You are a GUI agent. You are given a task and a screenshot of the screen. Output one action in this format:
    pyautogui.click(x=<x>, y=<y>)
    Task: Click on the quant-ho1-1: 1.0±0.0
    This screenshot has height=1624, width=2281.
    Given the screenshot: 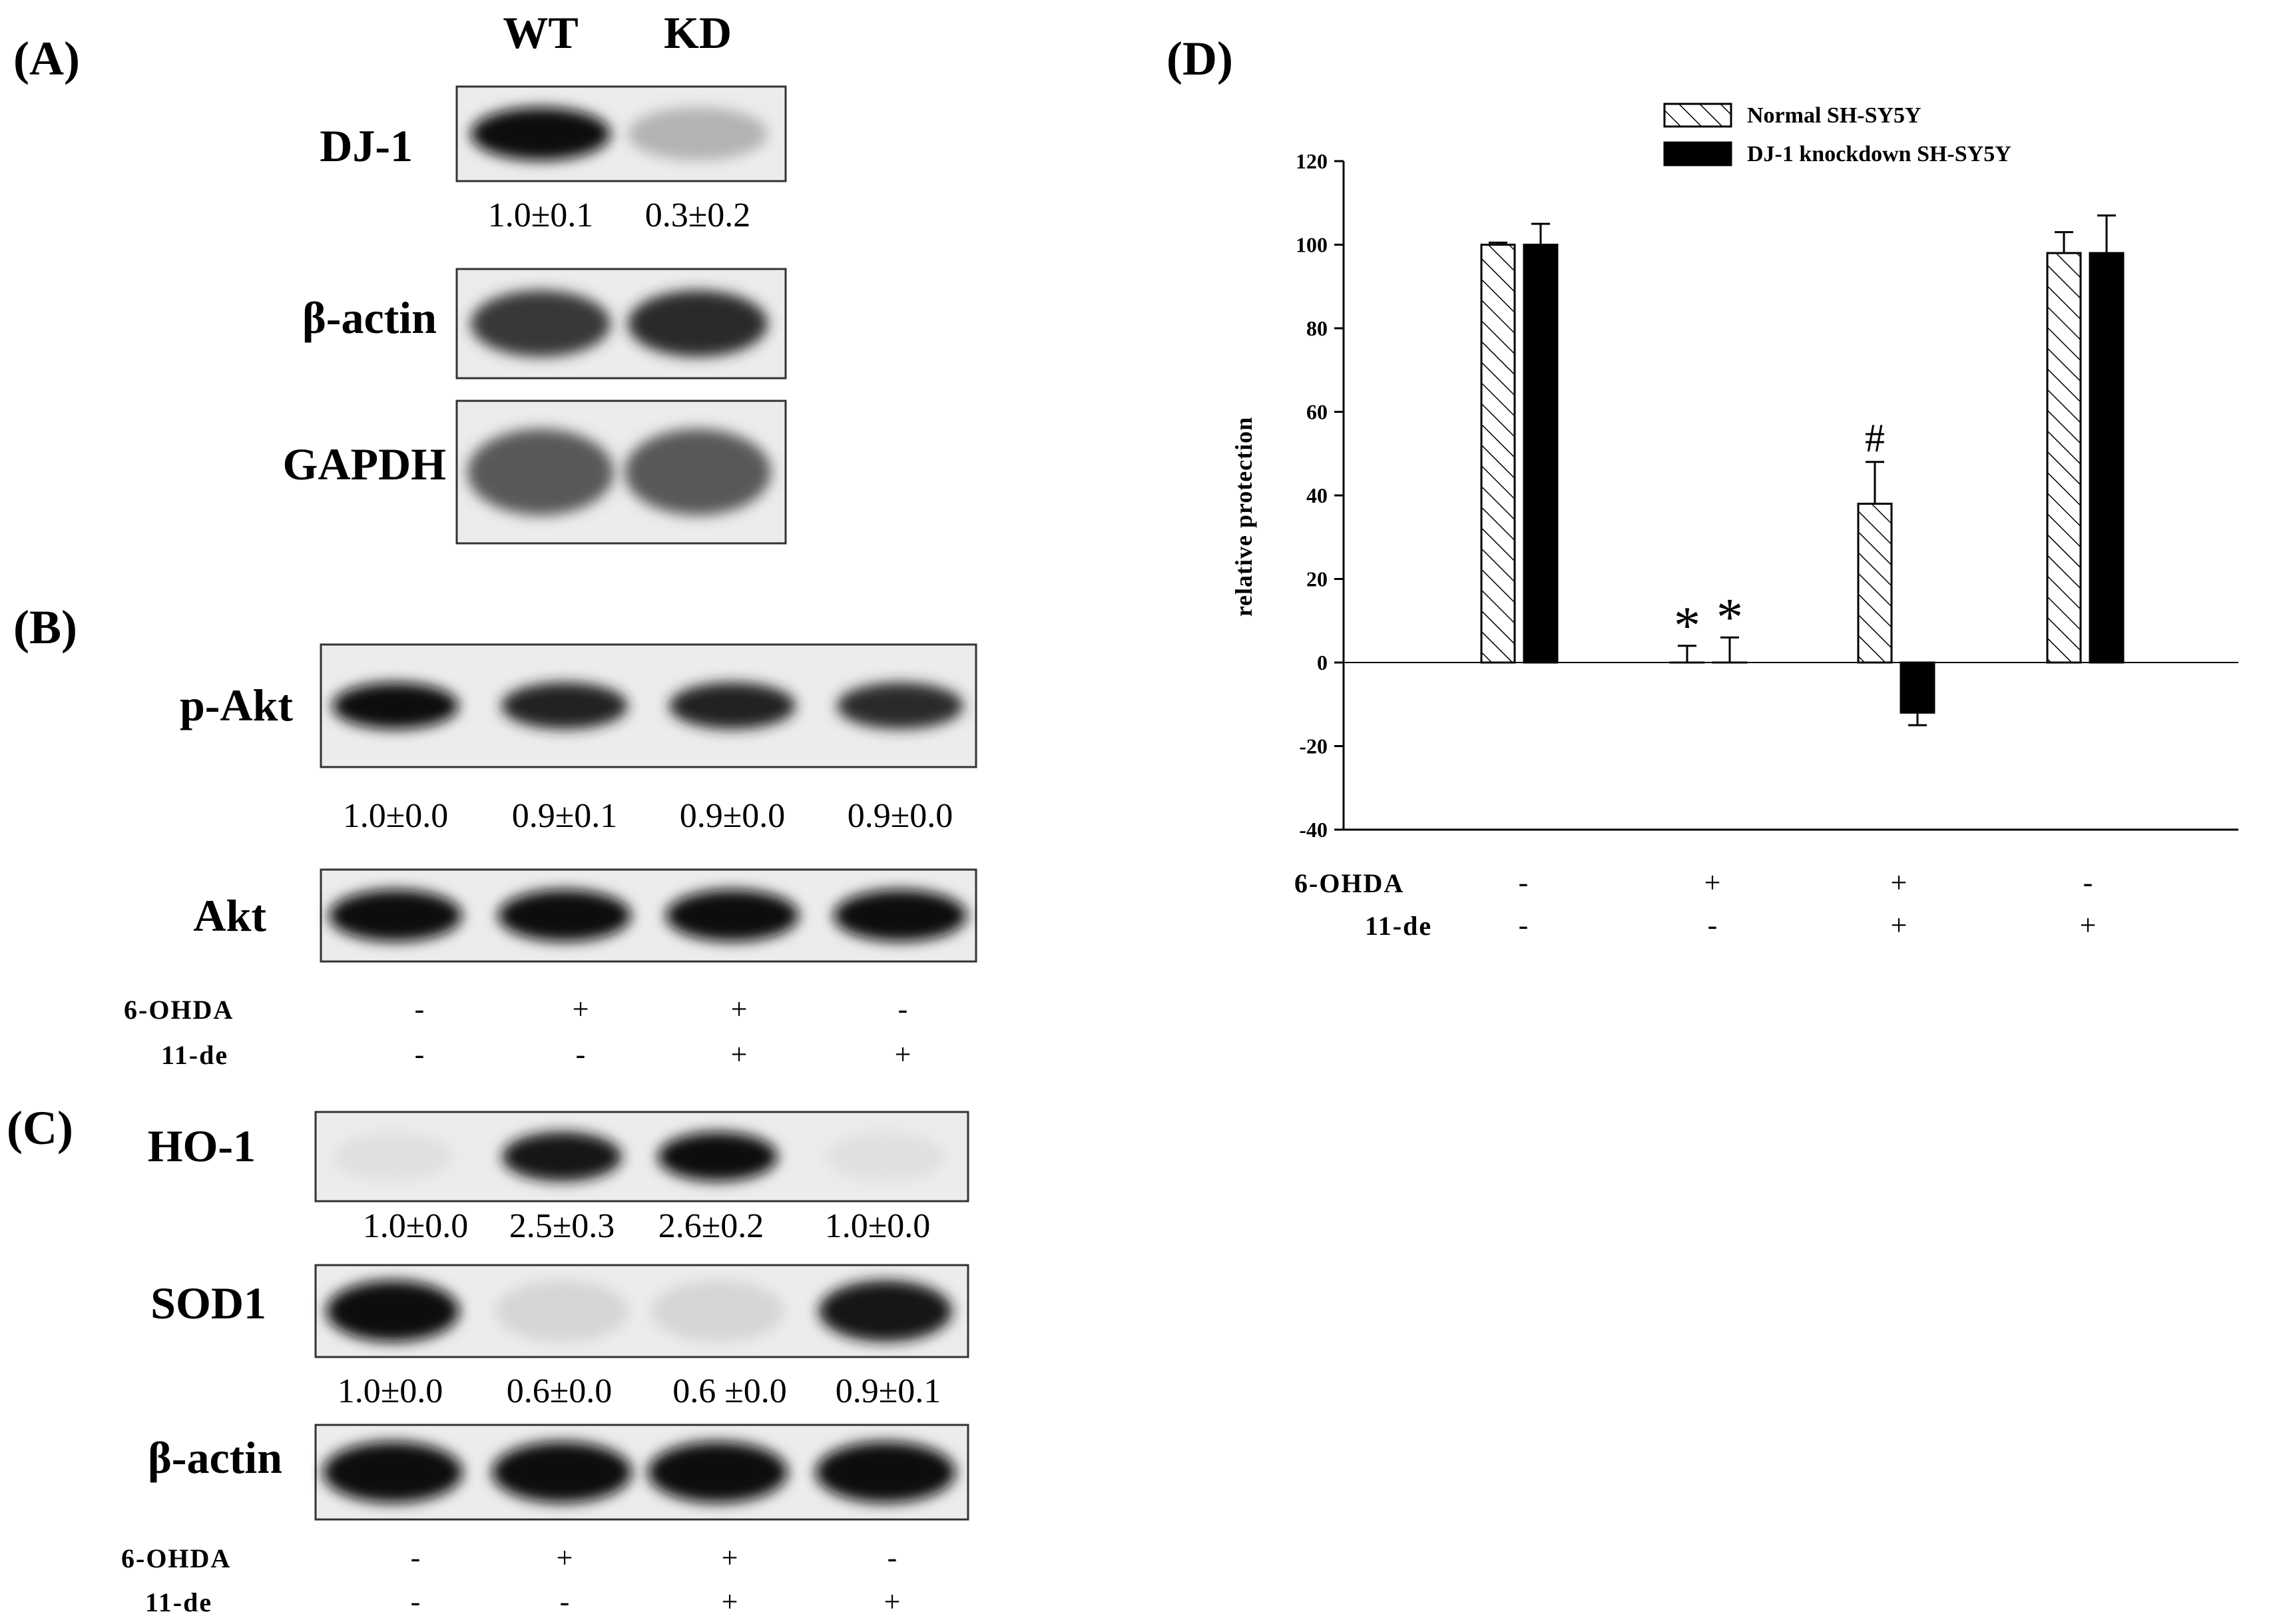 What is the action you would take?
    pyautogui.click(x=416, y=1226)
    